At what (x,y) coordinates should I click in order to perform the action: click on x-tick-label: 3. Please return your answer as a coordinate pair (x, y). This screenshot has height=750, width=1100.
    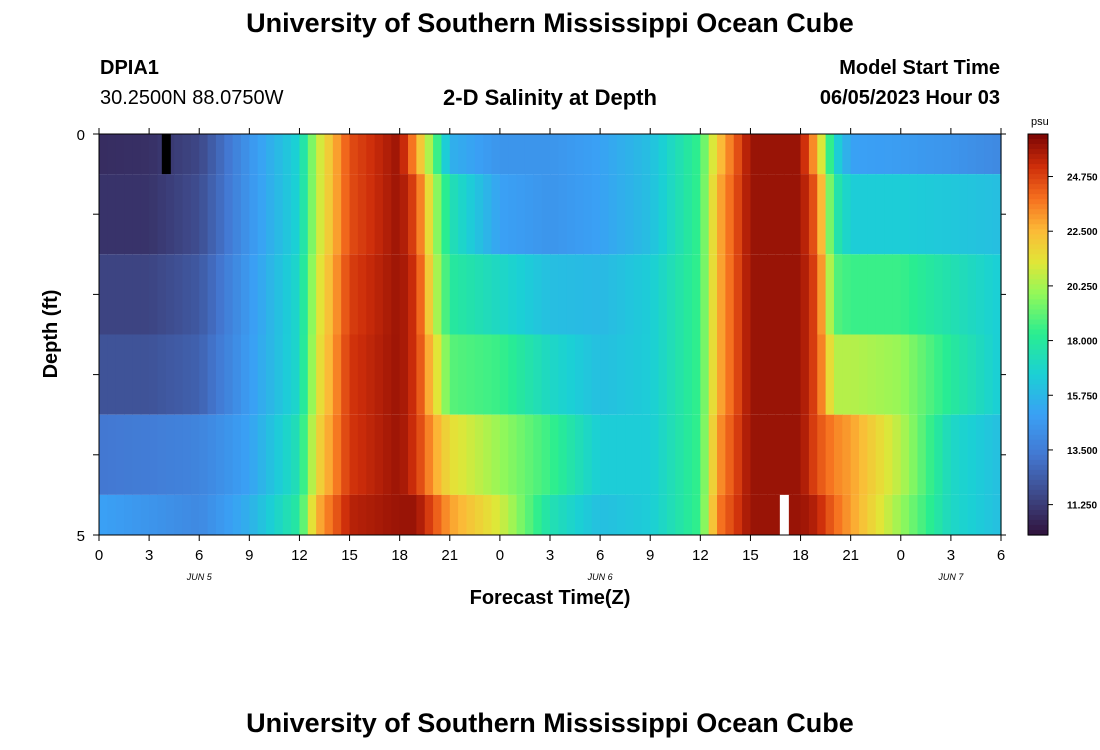
    Looking at the image, I should click on (951, 555).